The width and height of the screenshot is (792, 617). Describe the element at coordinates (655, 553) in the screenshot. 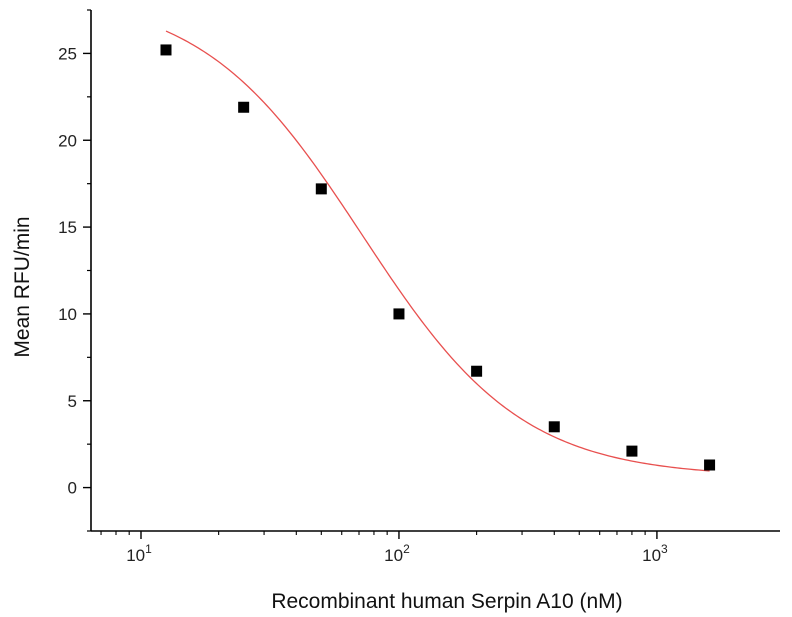

I see `x-tick-label: 10³` at that location.